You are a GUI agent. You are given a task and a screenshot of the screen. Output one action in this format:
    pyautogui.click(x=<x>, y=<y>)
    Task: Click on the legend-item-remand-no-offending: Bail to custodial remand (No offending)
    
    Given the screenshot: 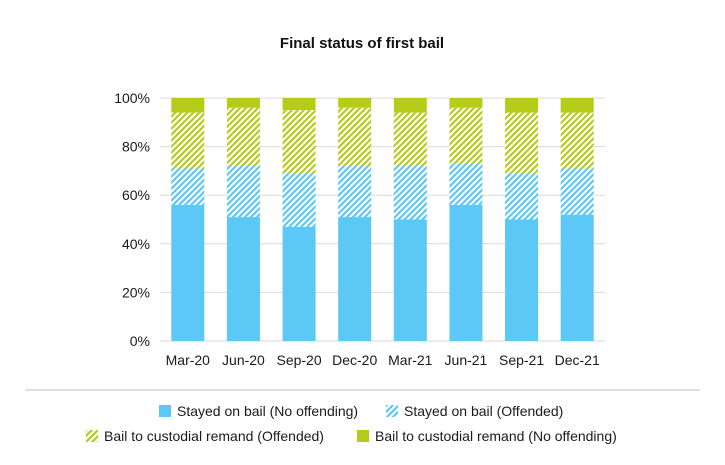 What is the action you would take?
    pyautogui.click(x=487, y=436)
    